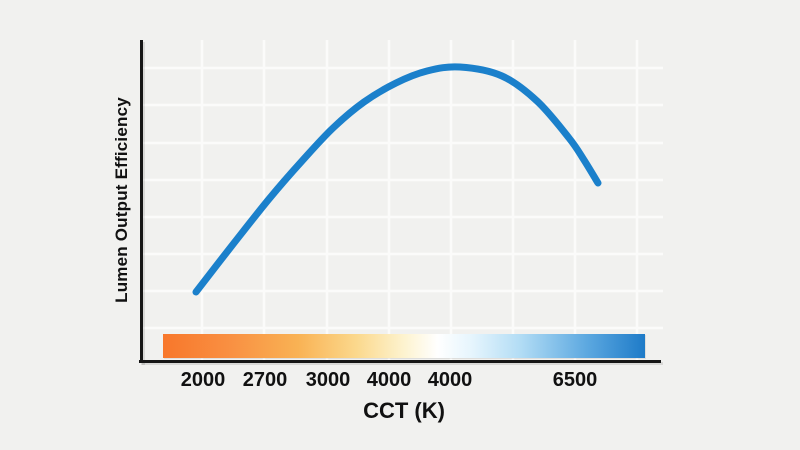 The width and height of the screenshot is (800, 450). I want to click on x-axis-line, so click(400, 361).